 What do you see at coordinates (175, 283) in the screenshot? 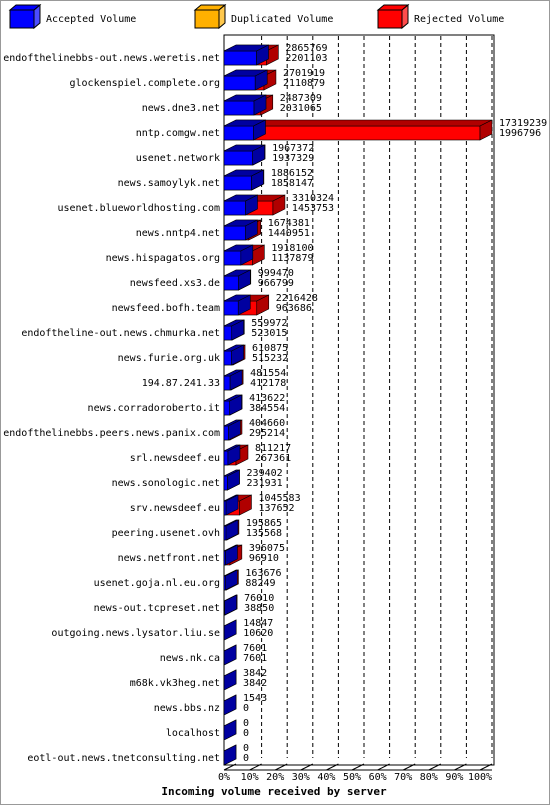
I see `y-tick-label: newsfeed.xs3.de` at bounding box center [175, 283].